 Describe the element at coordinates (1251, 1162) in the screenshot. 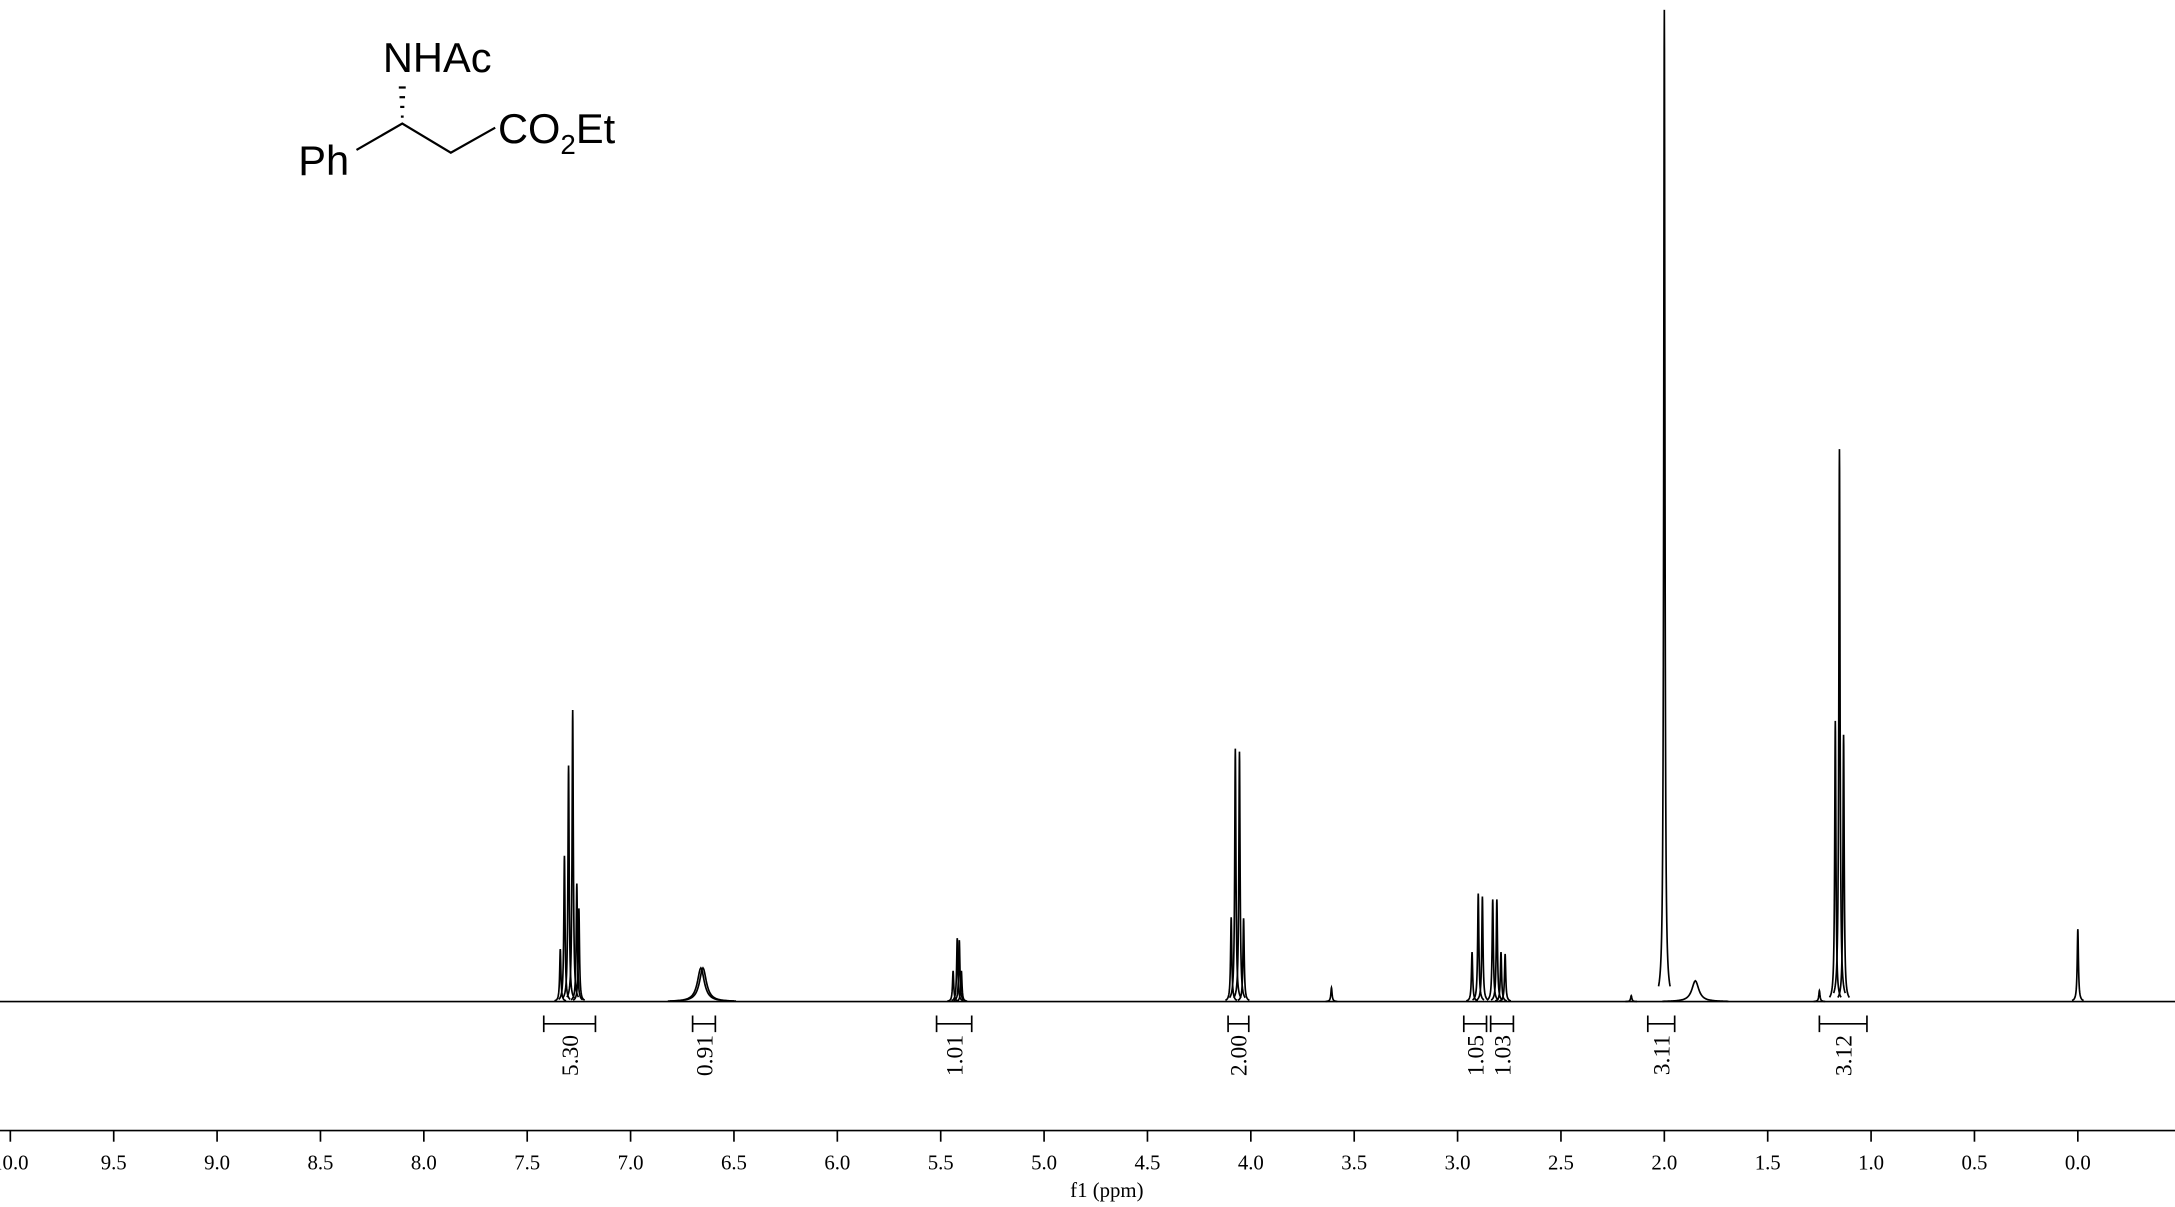

I see `x-tick-label: 4.0` at that location.